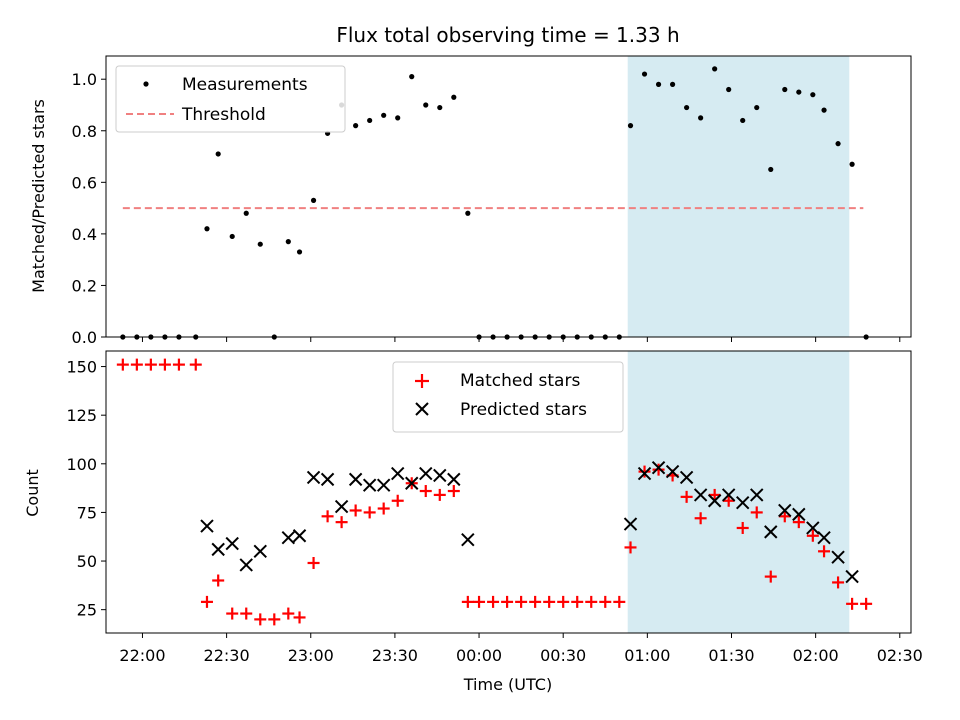 The width and height of the screenshot is (960, 720). What do you see at coordinates (507, 35) in the screenshot?
I see `chart-title: Flux total observing time = 1.33 h` at bounding box center [507, 35].